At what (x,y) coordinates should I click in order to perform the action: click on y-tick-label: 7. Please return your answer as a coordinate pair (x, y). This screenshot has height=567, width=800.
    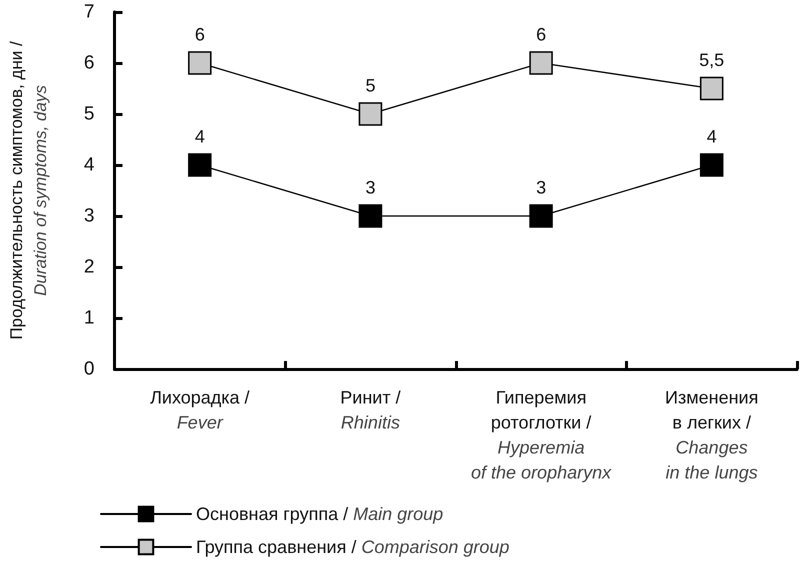
    Looking at the image, I should click on (89, 12).